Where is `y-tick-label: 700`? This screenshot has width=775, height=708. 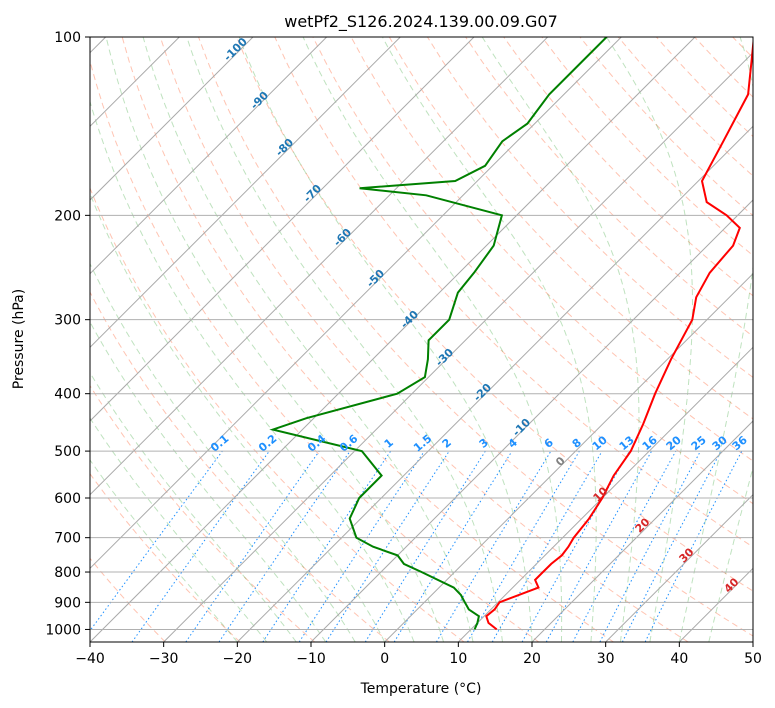 y-tick-label: 700 is located at coordinates (67, 539).